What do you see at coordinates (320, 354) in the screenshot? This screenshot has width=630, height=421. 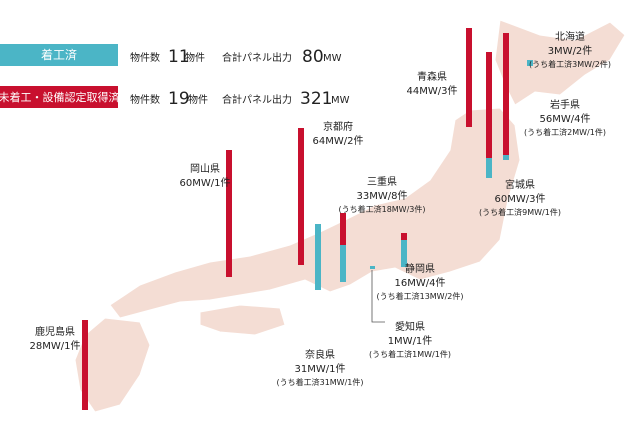 I see `region-name: 奈良県` at bounding box center [320, 354].